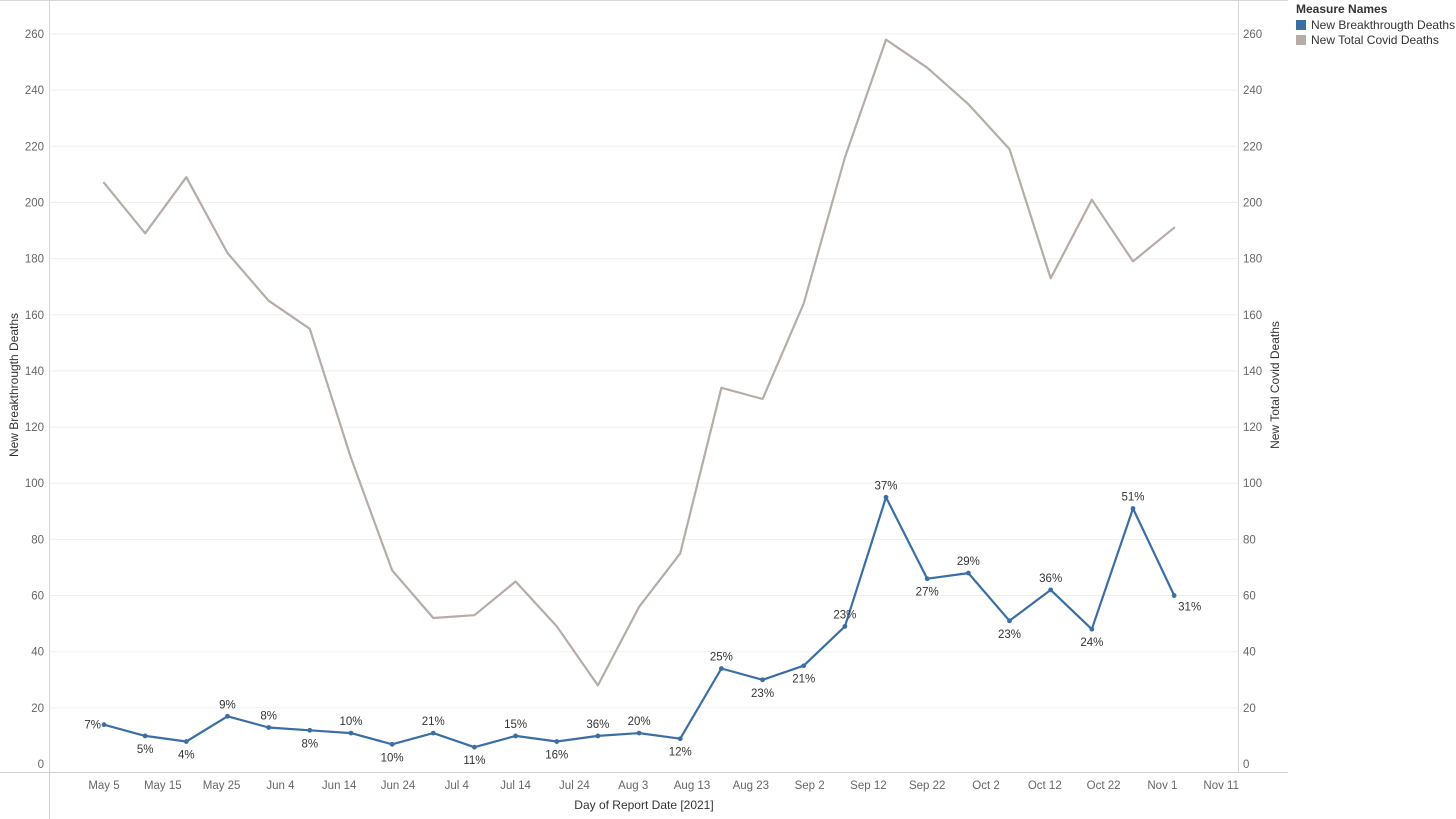 This screenshot has height=819, width=1456. I want to click on y-tick-label-left: 220, so click(34, 147).